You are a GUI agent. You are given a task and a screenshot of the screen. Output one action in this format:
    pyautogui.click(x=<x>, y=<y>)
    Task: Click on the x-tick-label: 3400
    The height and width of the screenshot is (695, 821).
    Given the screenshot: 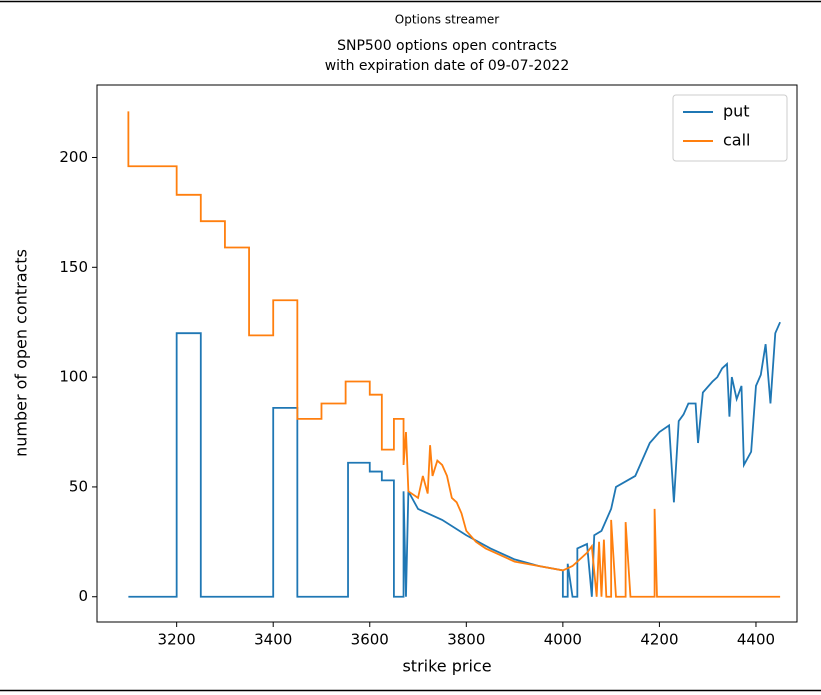 What is the action you would take?
    pyautogui.click(x=273, y=640)
    